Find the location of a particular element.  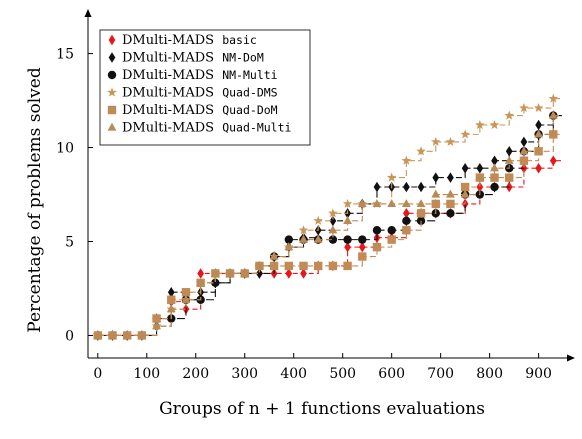

x-tick-label: 900 is located at coordinates (538, 374).